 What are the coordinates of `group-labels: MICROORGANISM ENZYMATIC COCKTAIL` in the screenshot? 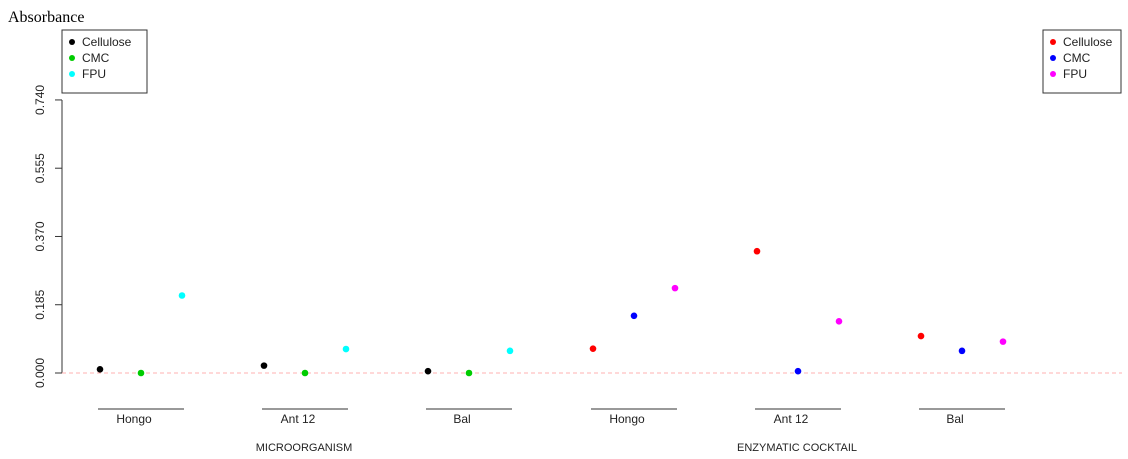 It's located at (556, 448).